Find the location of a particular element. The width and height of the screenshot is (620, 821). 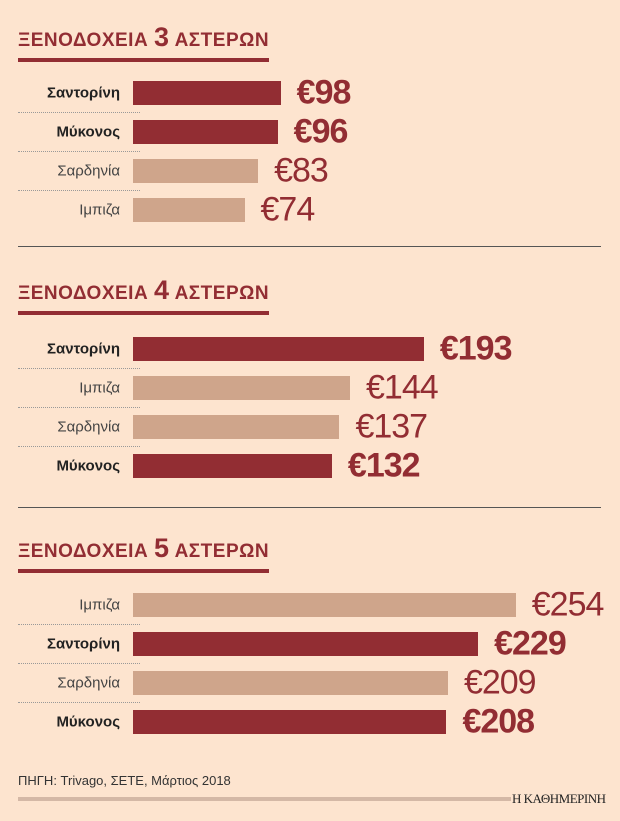

data-label: €254 is located at coordinates (568, 604).